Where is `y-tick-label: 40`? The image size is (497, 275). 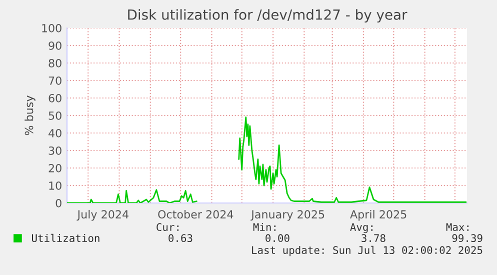
y-tick-label: 40 is located at coordinates (55, 133).